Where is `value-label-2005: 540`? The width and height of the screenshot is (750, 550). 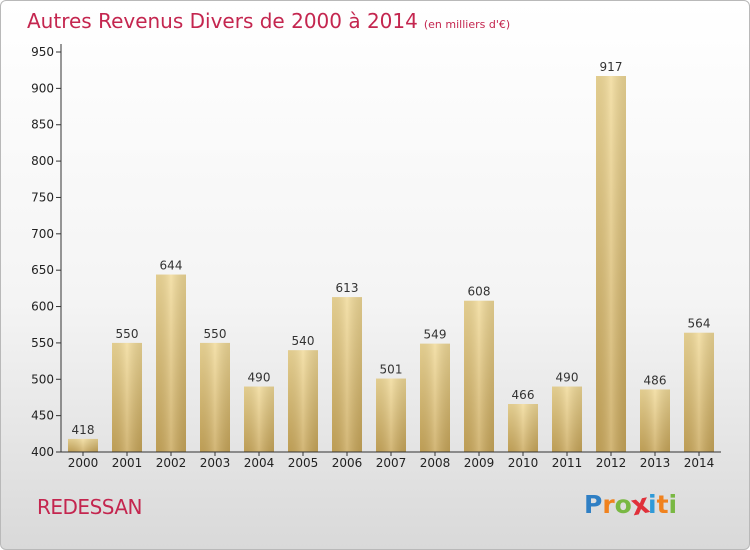 value-label-2005: 540 is located at coordinates (303, 341).